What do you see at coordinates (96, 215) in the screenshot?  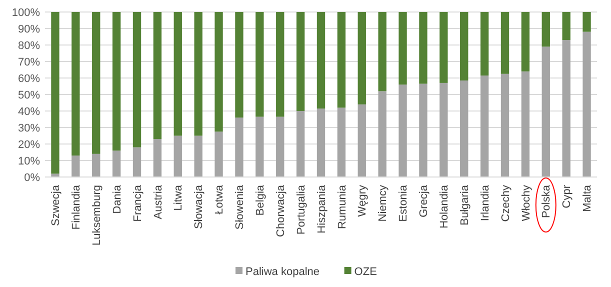 I see `x-tick-label: Luksemburg` at bounding box center [96, 215].